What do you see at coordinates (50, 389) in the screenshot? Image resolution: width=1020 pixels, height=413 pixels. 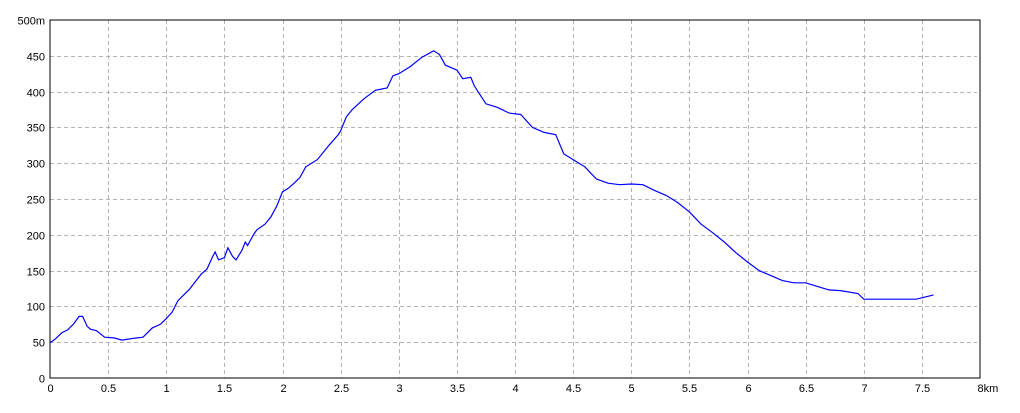 I see `x-tick-label: 0` at bounding box center [50, 389].